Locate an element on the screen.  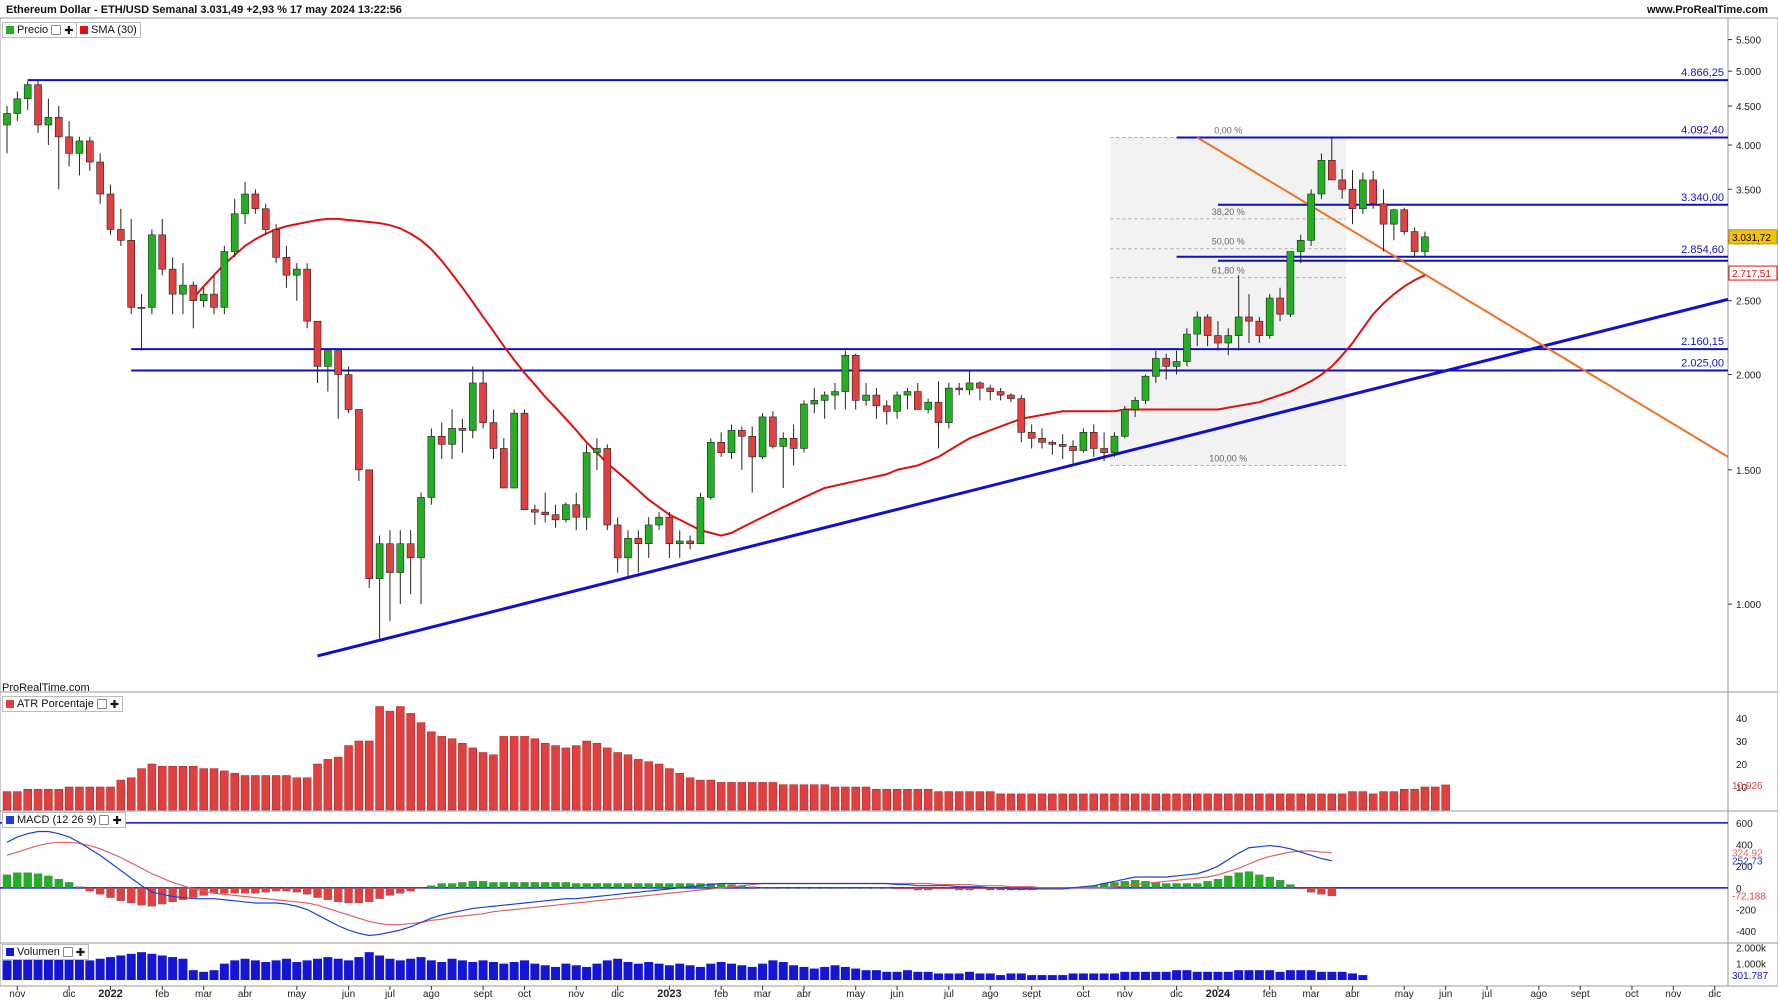
level-label: 2.025,00 is located at coordinates (1702, 363).